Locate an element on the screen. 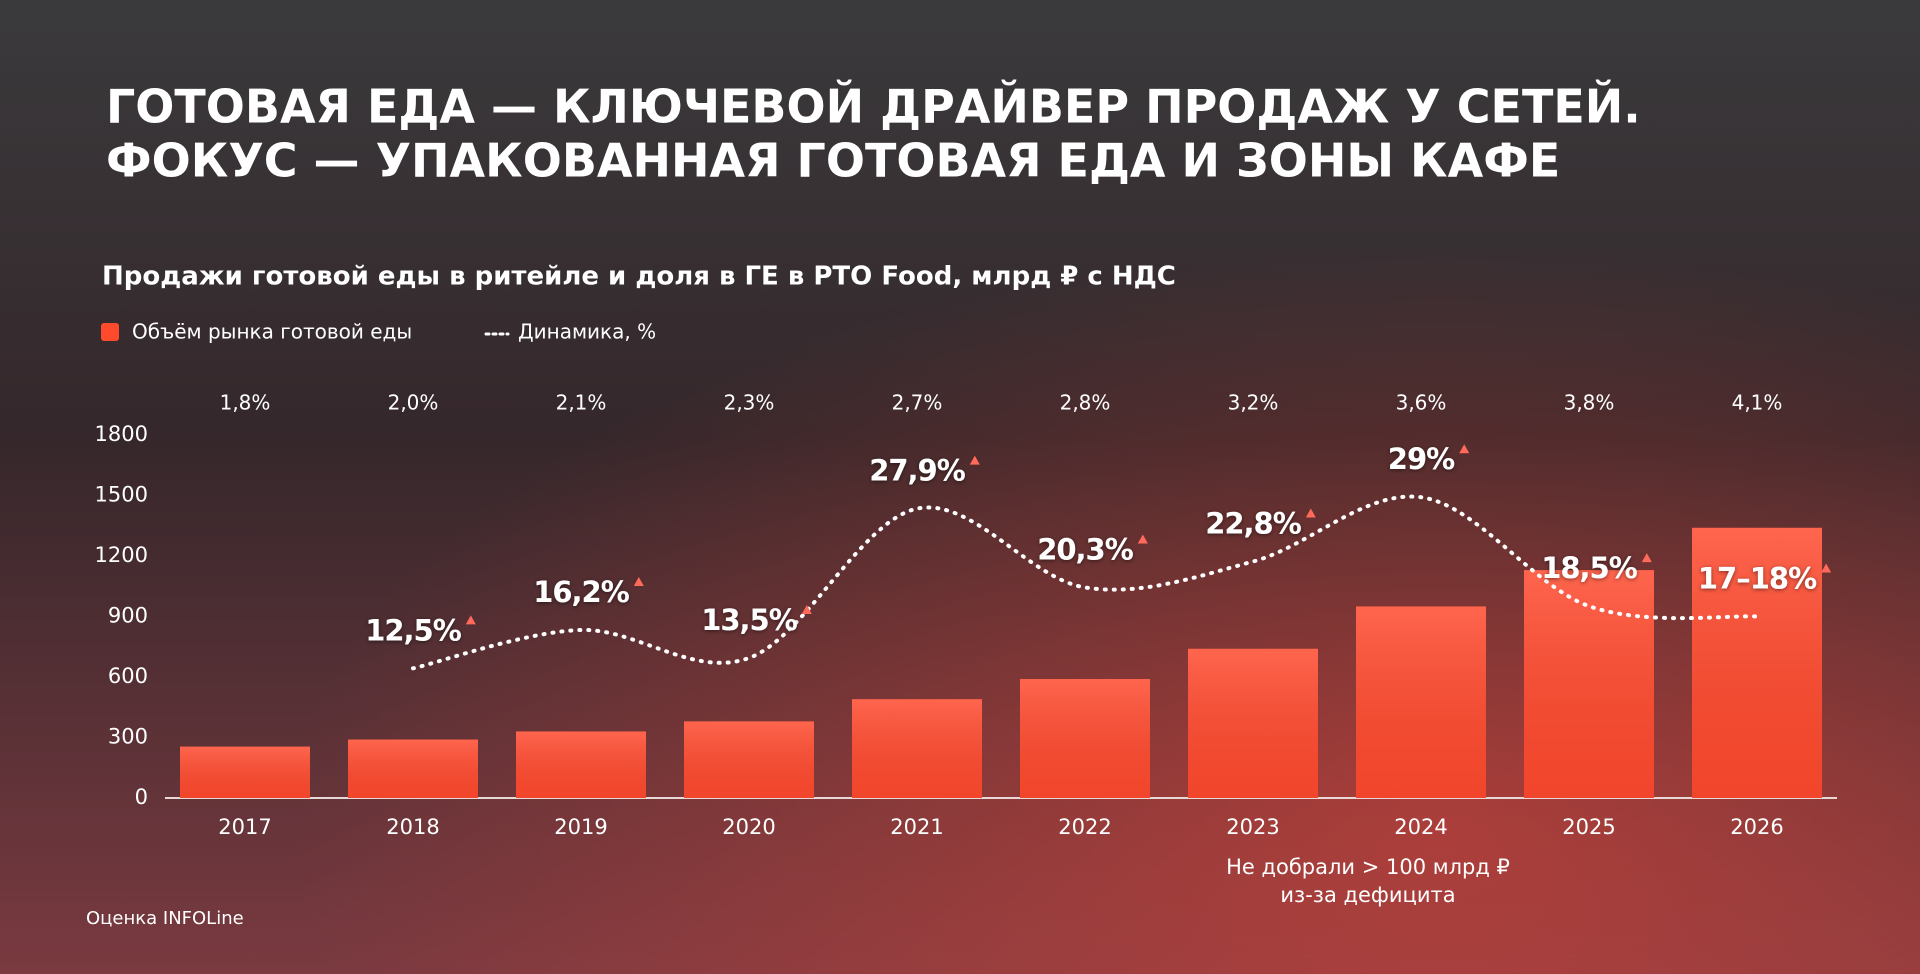 This screenshot has height=974, width=1920. growth-label: 18,5% is located at coordinates (1589, 568).